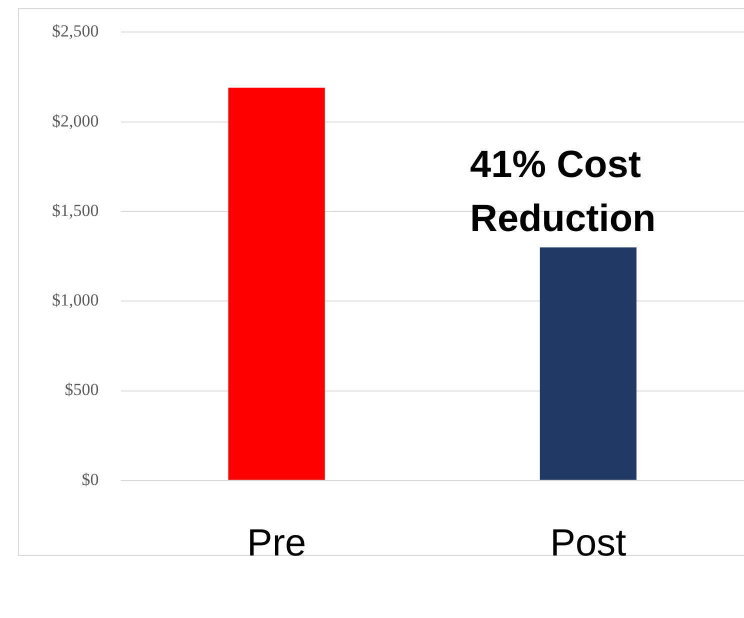  I want to click on y-tick-label: $1,500, so click(75, 210).